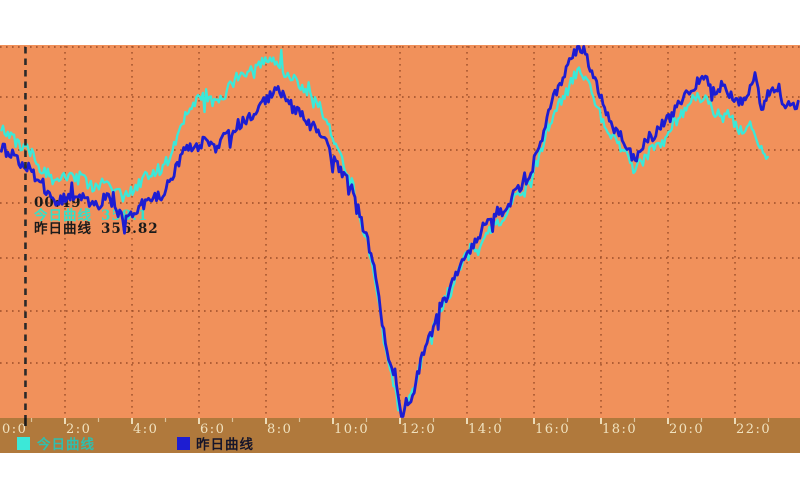 The image size is (800, 500). Describe the element at coordinates (225, 444) in the screenshot. I see `legend-yesterday-label: 昨日曲线` at that location.